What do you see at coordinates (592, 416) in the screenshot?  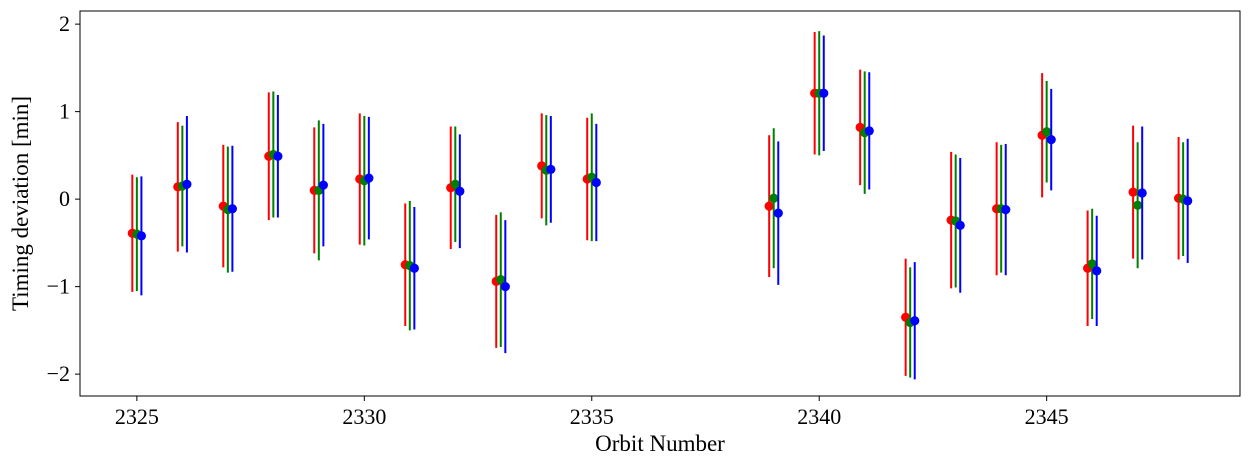 I see `x-tick-label: 2335` at bounding box center [592, 416].